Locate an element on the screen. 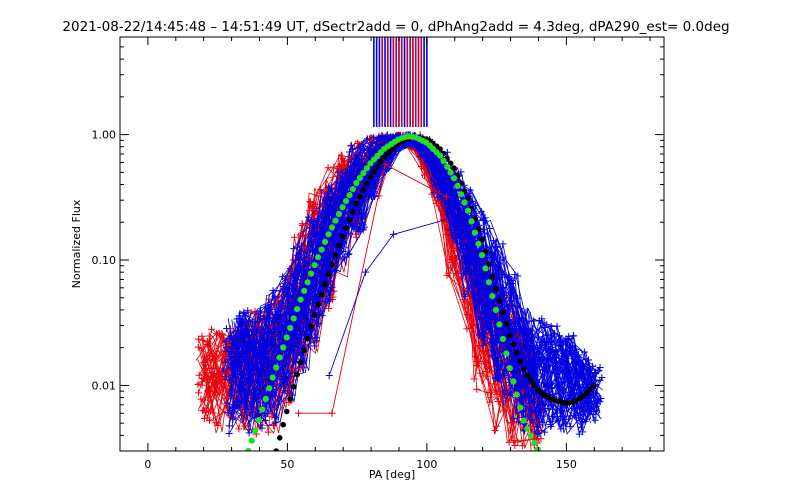 Image resolution: width=800 pixels, height=500 pixels. blue-outlier-point is located at coordinates (329, 375).